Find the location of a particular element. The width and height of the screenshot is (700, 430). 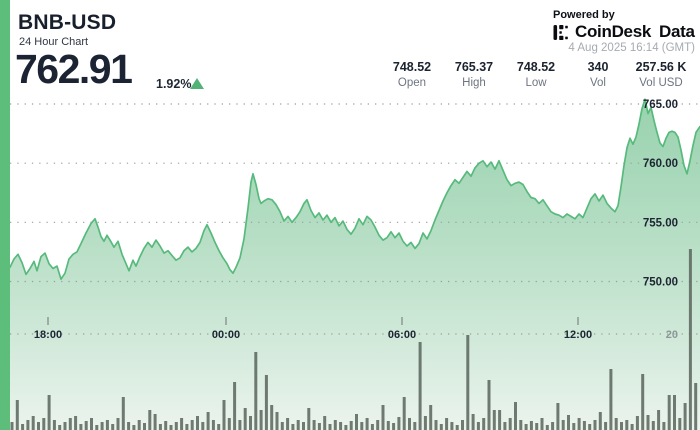

price-axis-label: 765.00 is located at coordinates (660, 105).